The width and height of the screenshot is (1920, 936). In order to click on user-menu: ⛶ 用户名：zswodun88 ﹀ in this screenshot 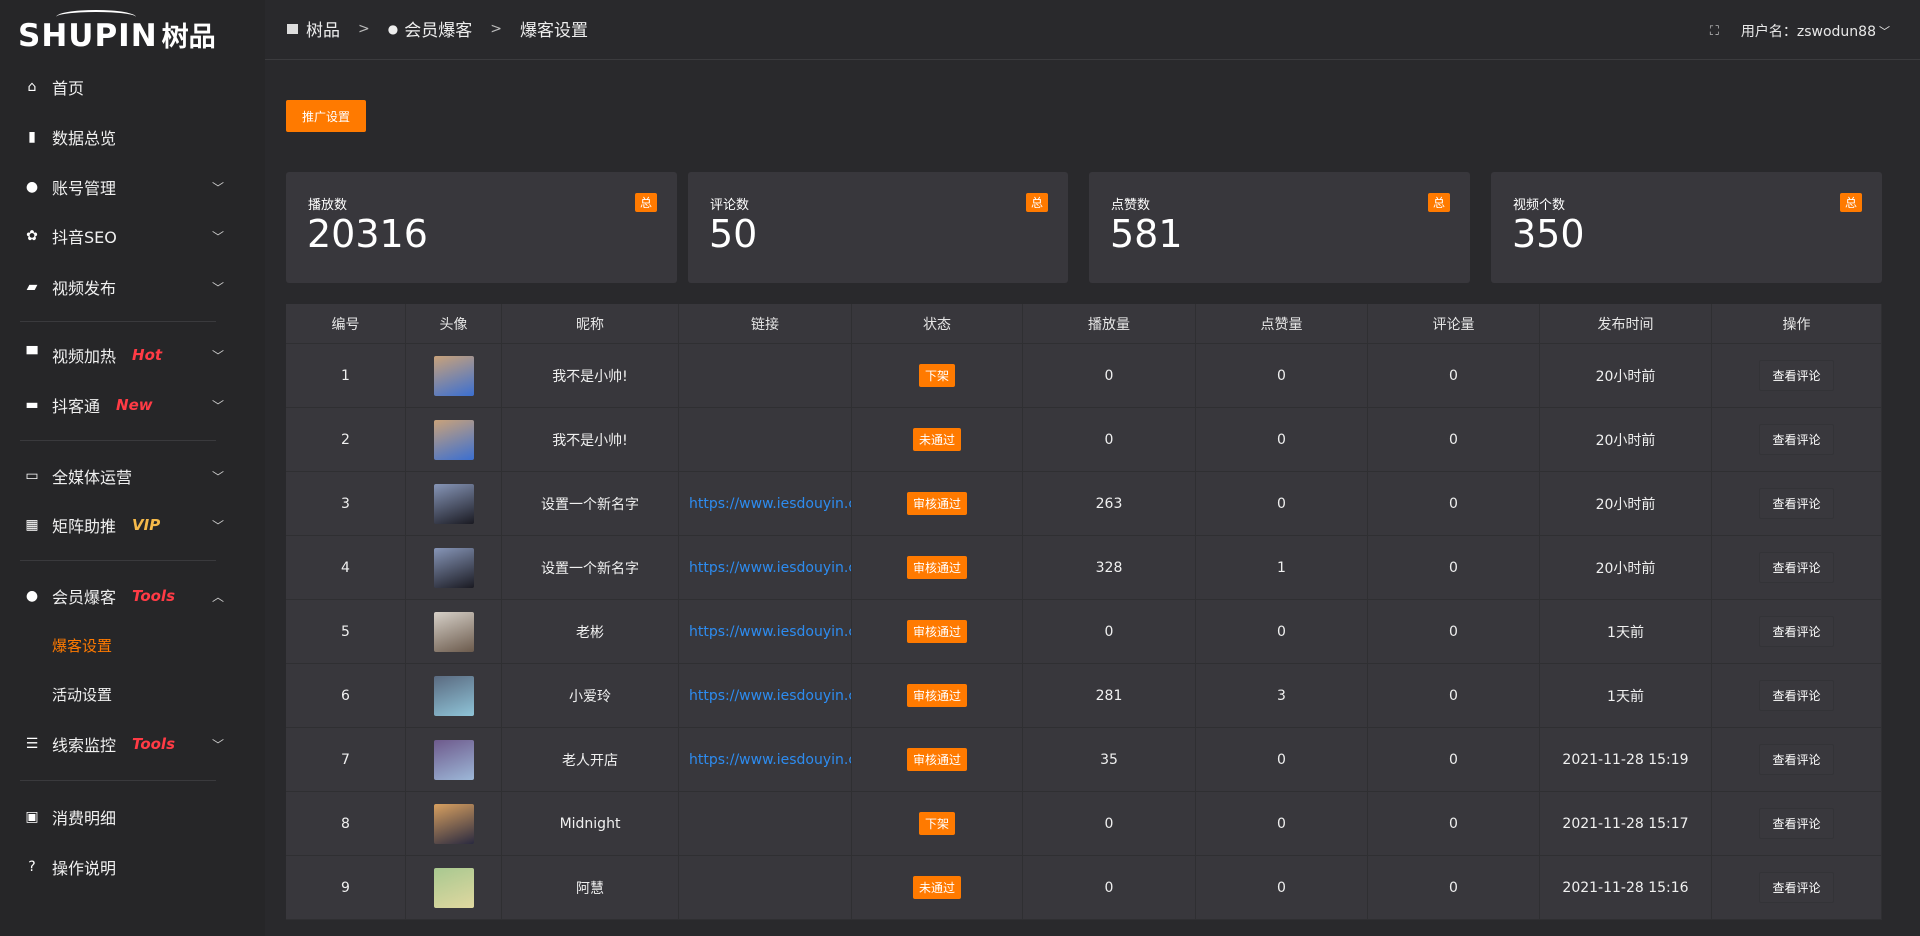, I will do `click(1800, 31)`.